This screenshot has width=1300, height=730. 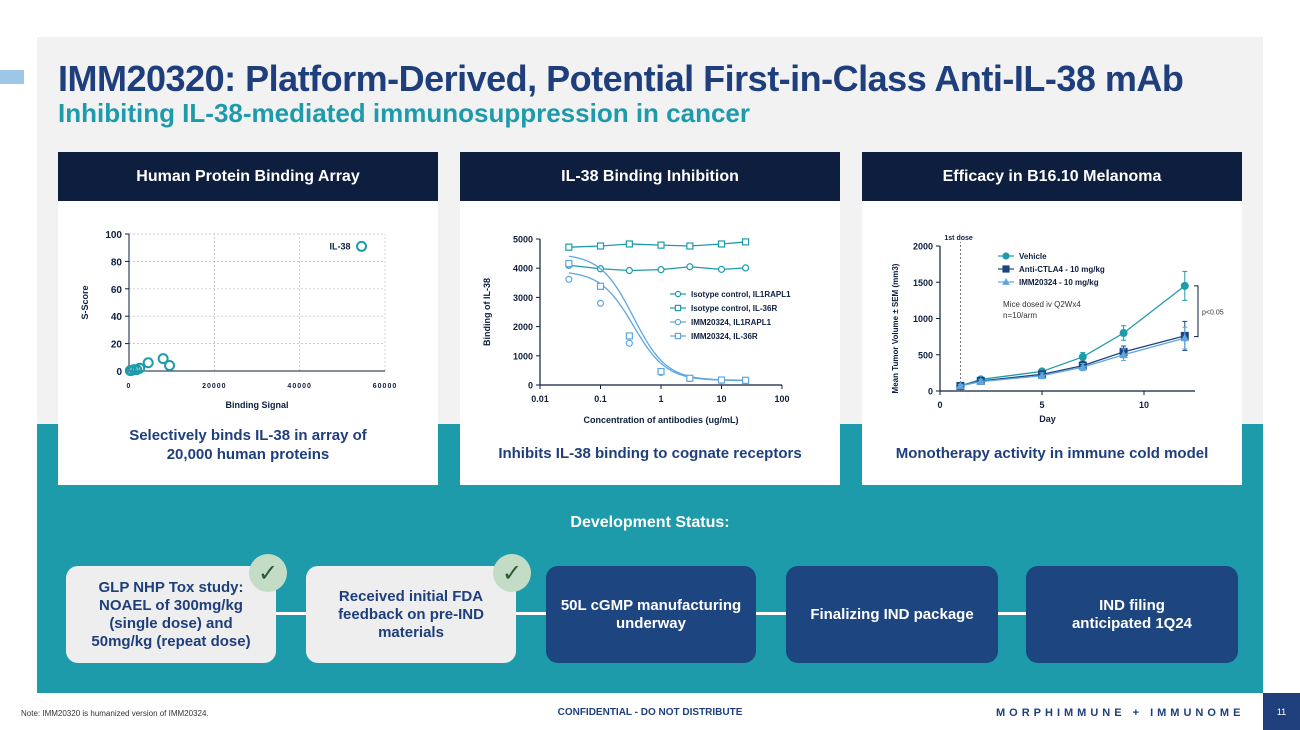 What do you see at coordinates (1042, 304) in the screenshot?
I see `note-text: Mice dosed iv Q2Wx4` at bounding box center [1042, 304].